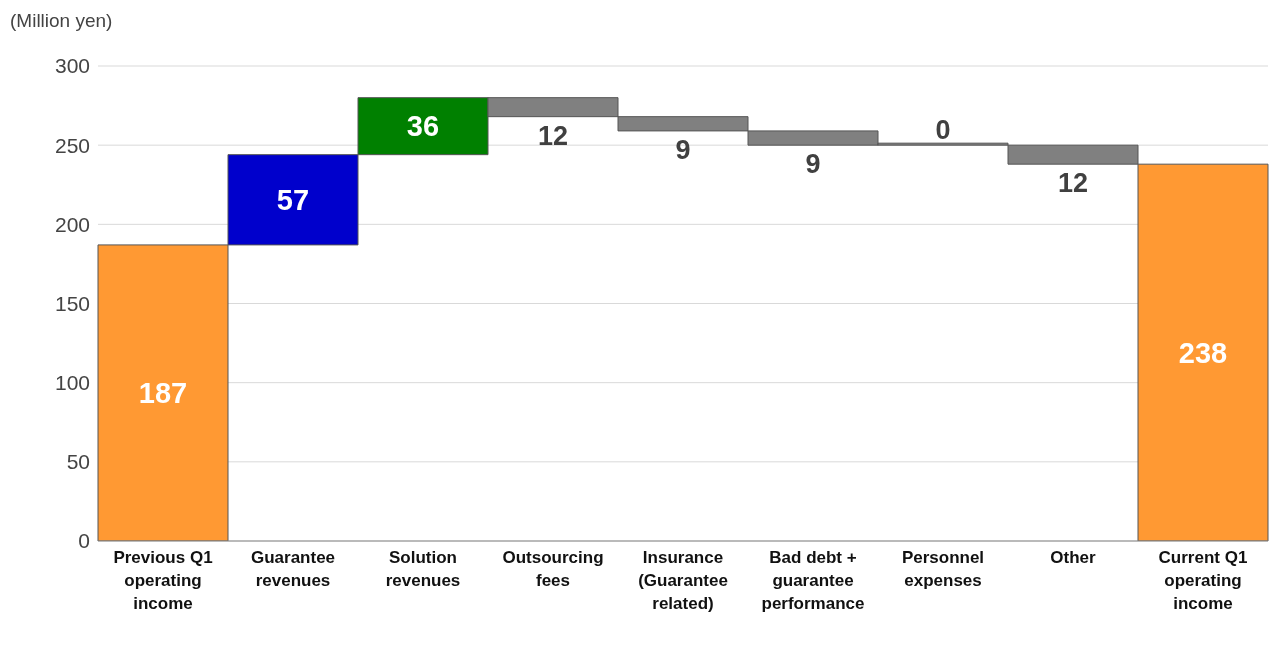 This screenshot has width=1284, height=654. Describe the element at coordinates (293, 569) in the screenshot. I see `x-tick-label: Guarantee revenues` at that location.